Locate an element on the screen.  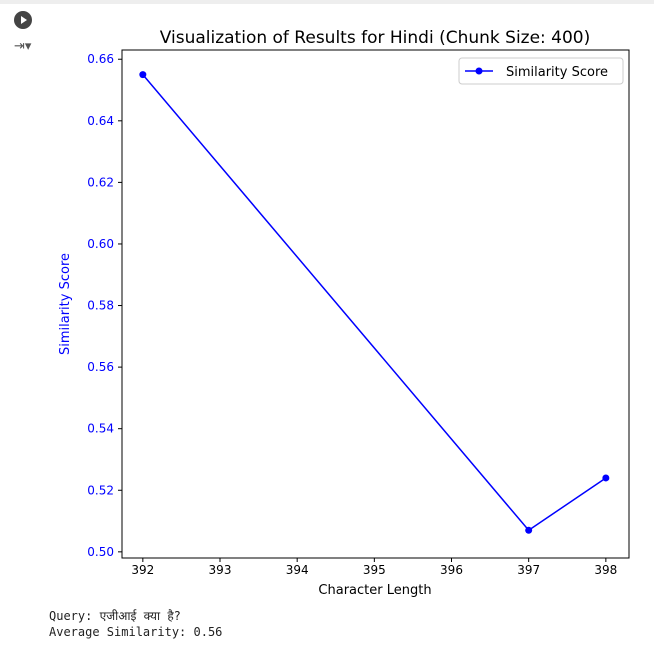
y-tick-label: 0.50 is located at coordinates (100, 552).